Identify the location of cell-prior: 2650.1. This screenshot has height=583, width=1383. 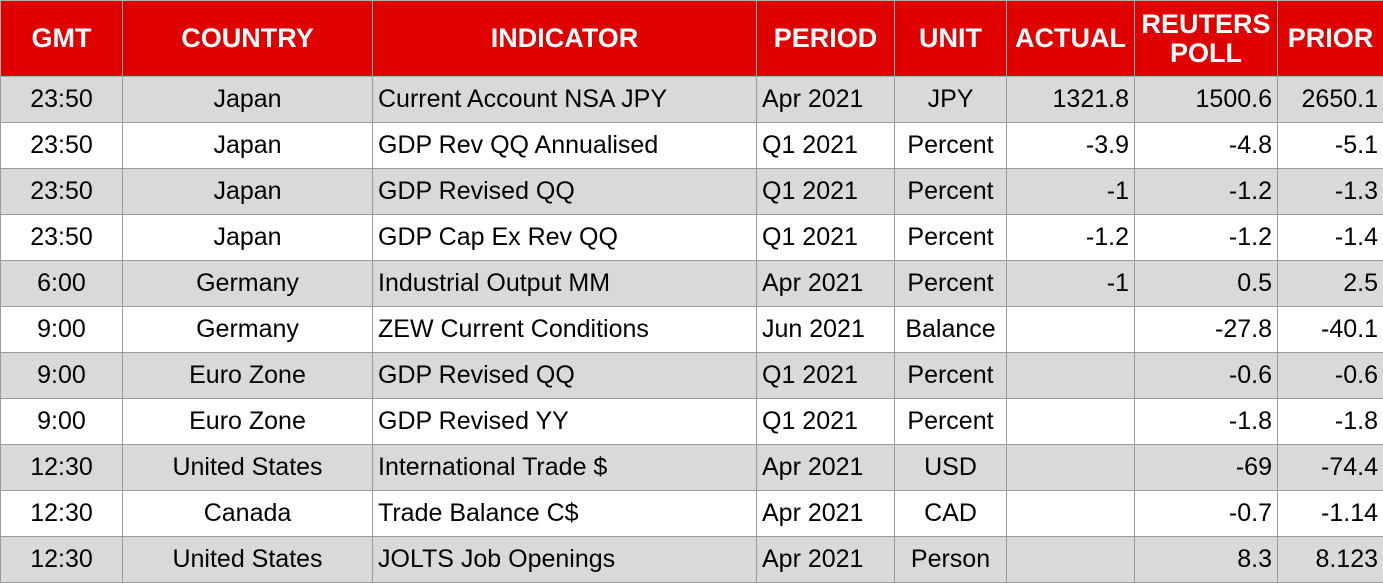
(1330, 99).